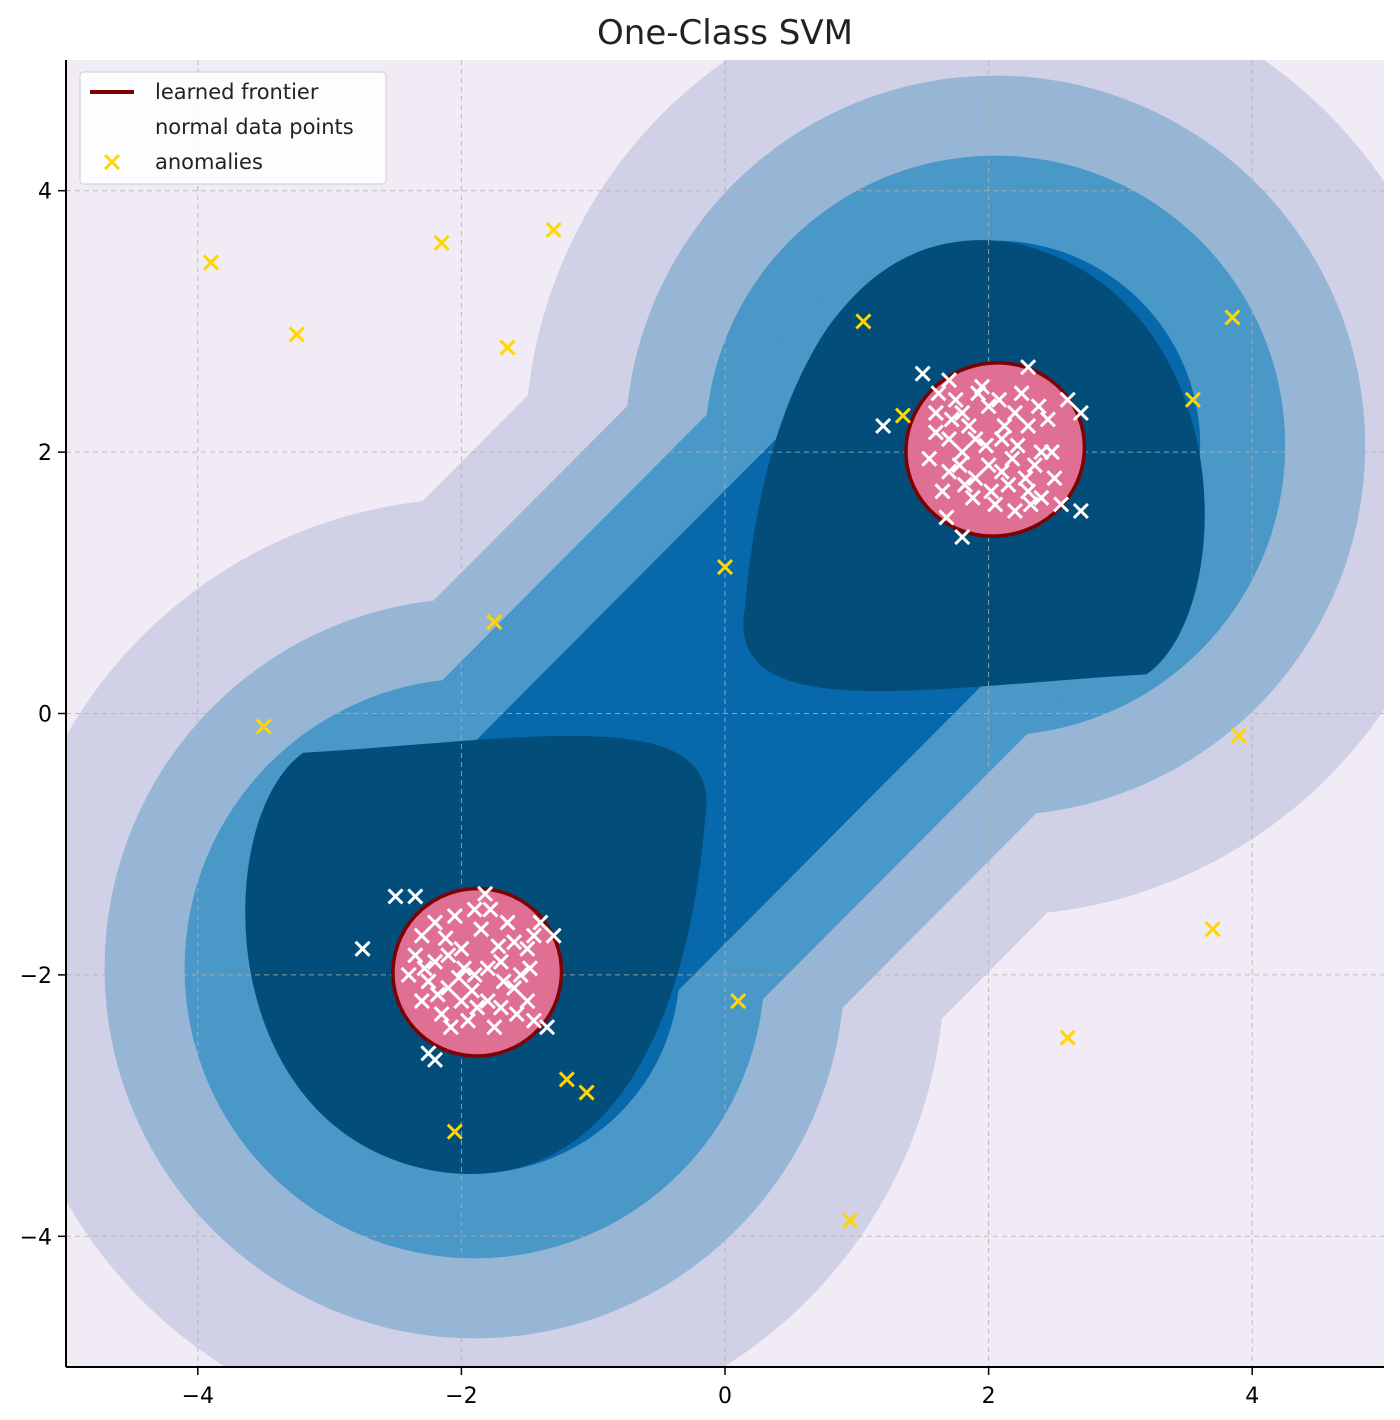  Describe the element at coordinates (36, 1237) in the screenshot. I see `y-tick-label: −4` at that location.